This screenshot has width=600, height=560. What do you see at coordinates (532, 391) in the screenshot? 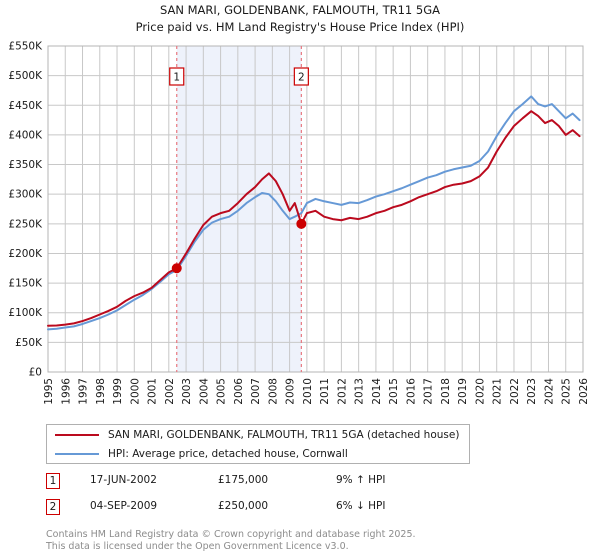
I see `x-axis-tick-label: 2023` at bounding box center [532, 391].